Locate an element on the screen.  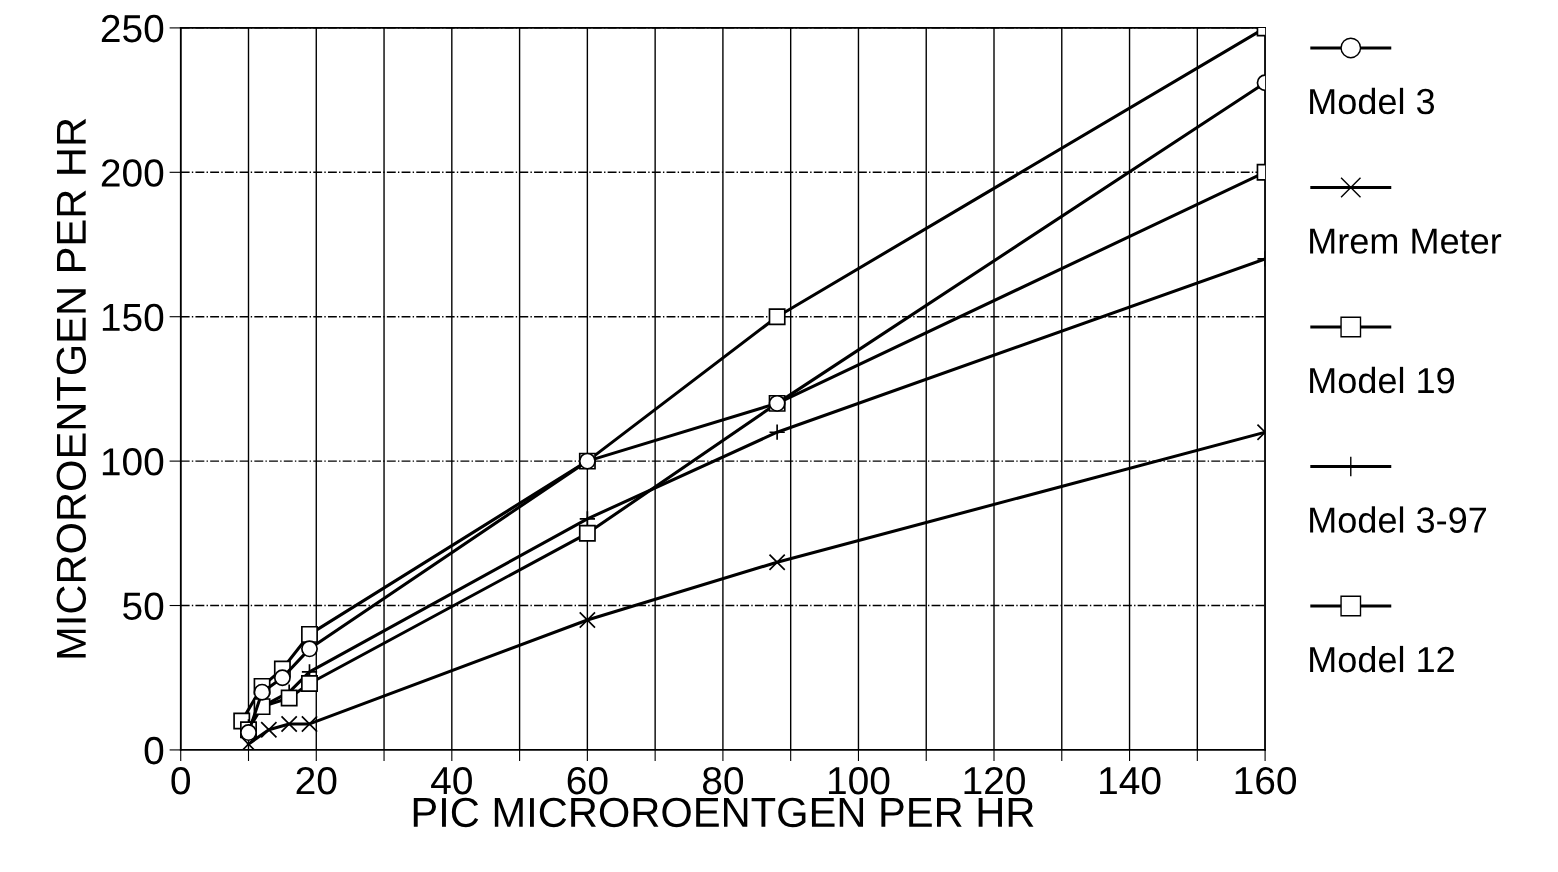
x-tick-label: 60 is located at coordinates (587, 780).